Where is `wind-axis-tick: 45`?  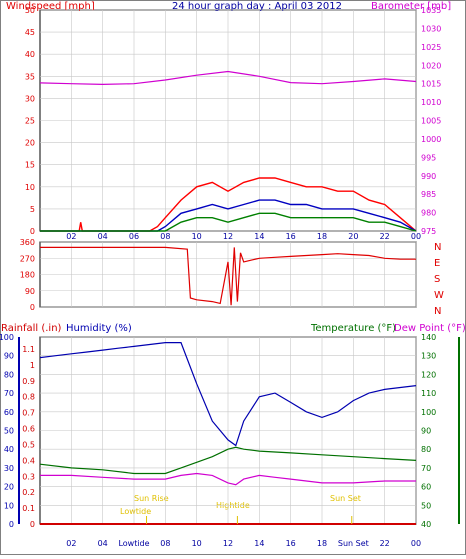
wind-axis-tick: 45 is located at coordinates (30, 32).